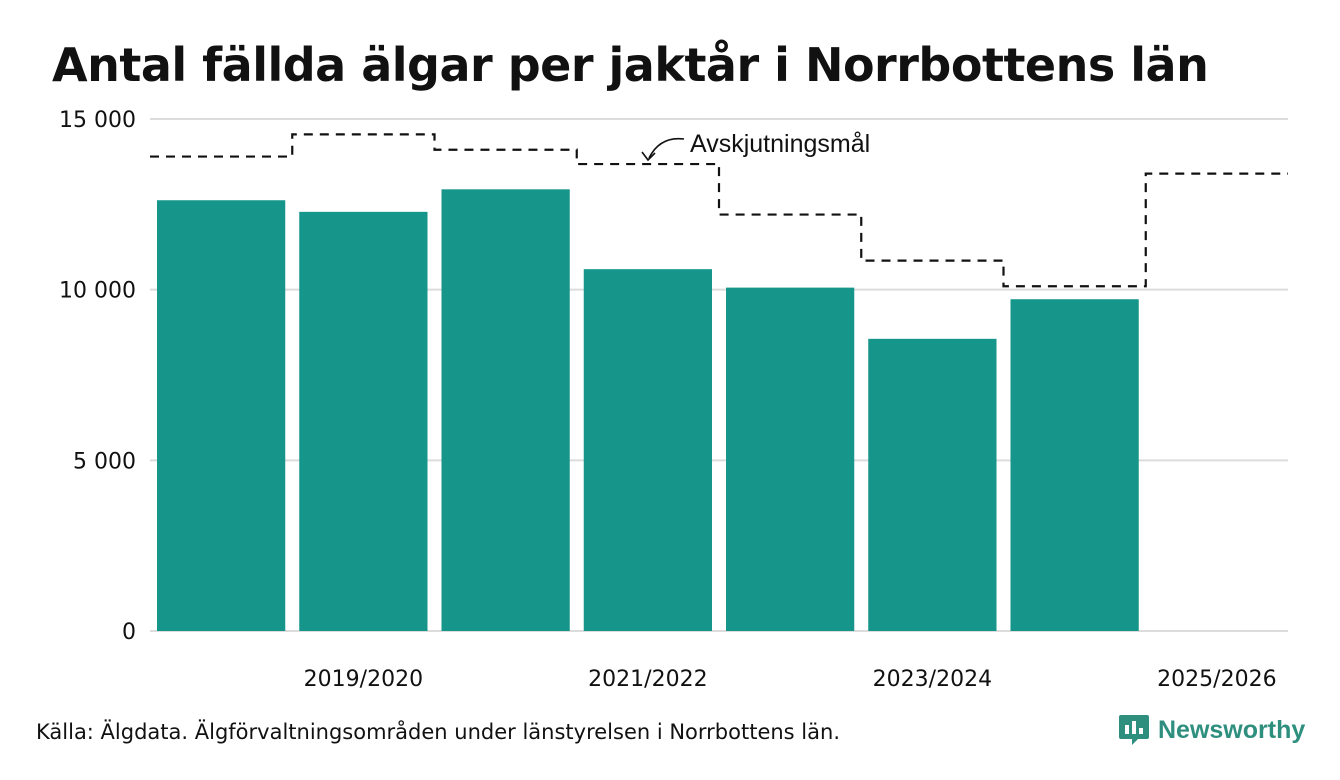 The height and width of the screenshot is (780, 1340). Describe the element at coordinates (647, 679) in the screenshot. I see `x-tick-label: 2021/2022` at that location.